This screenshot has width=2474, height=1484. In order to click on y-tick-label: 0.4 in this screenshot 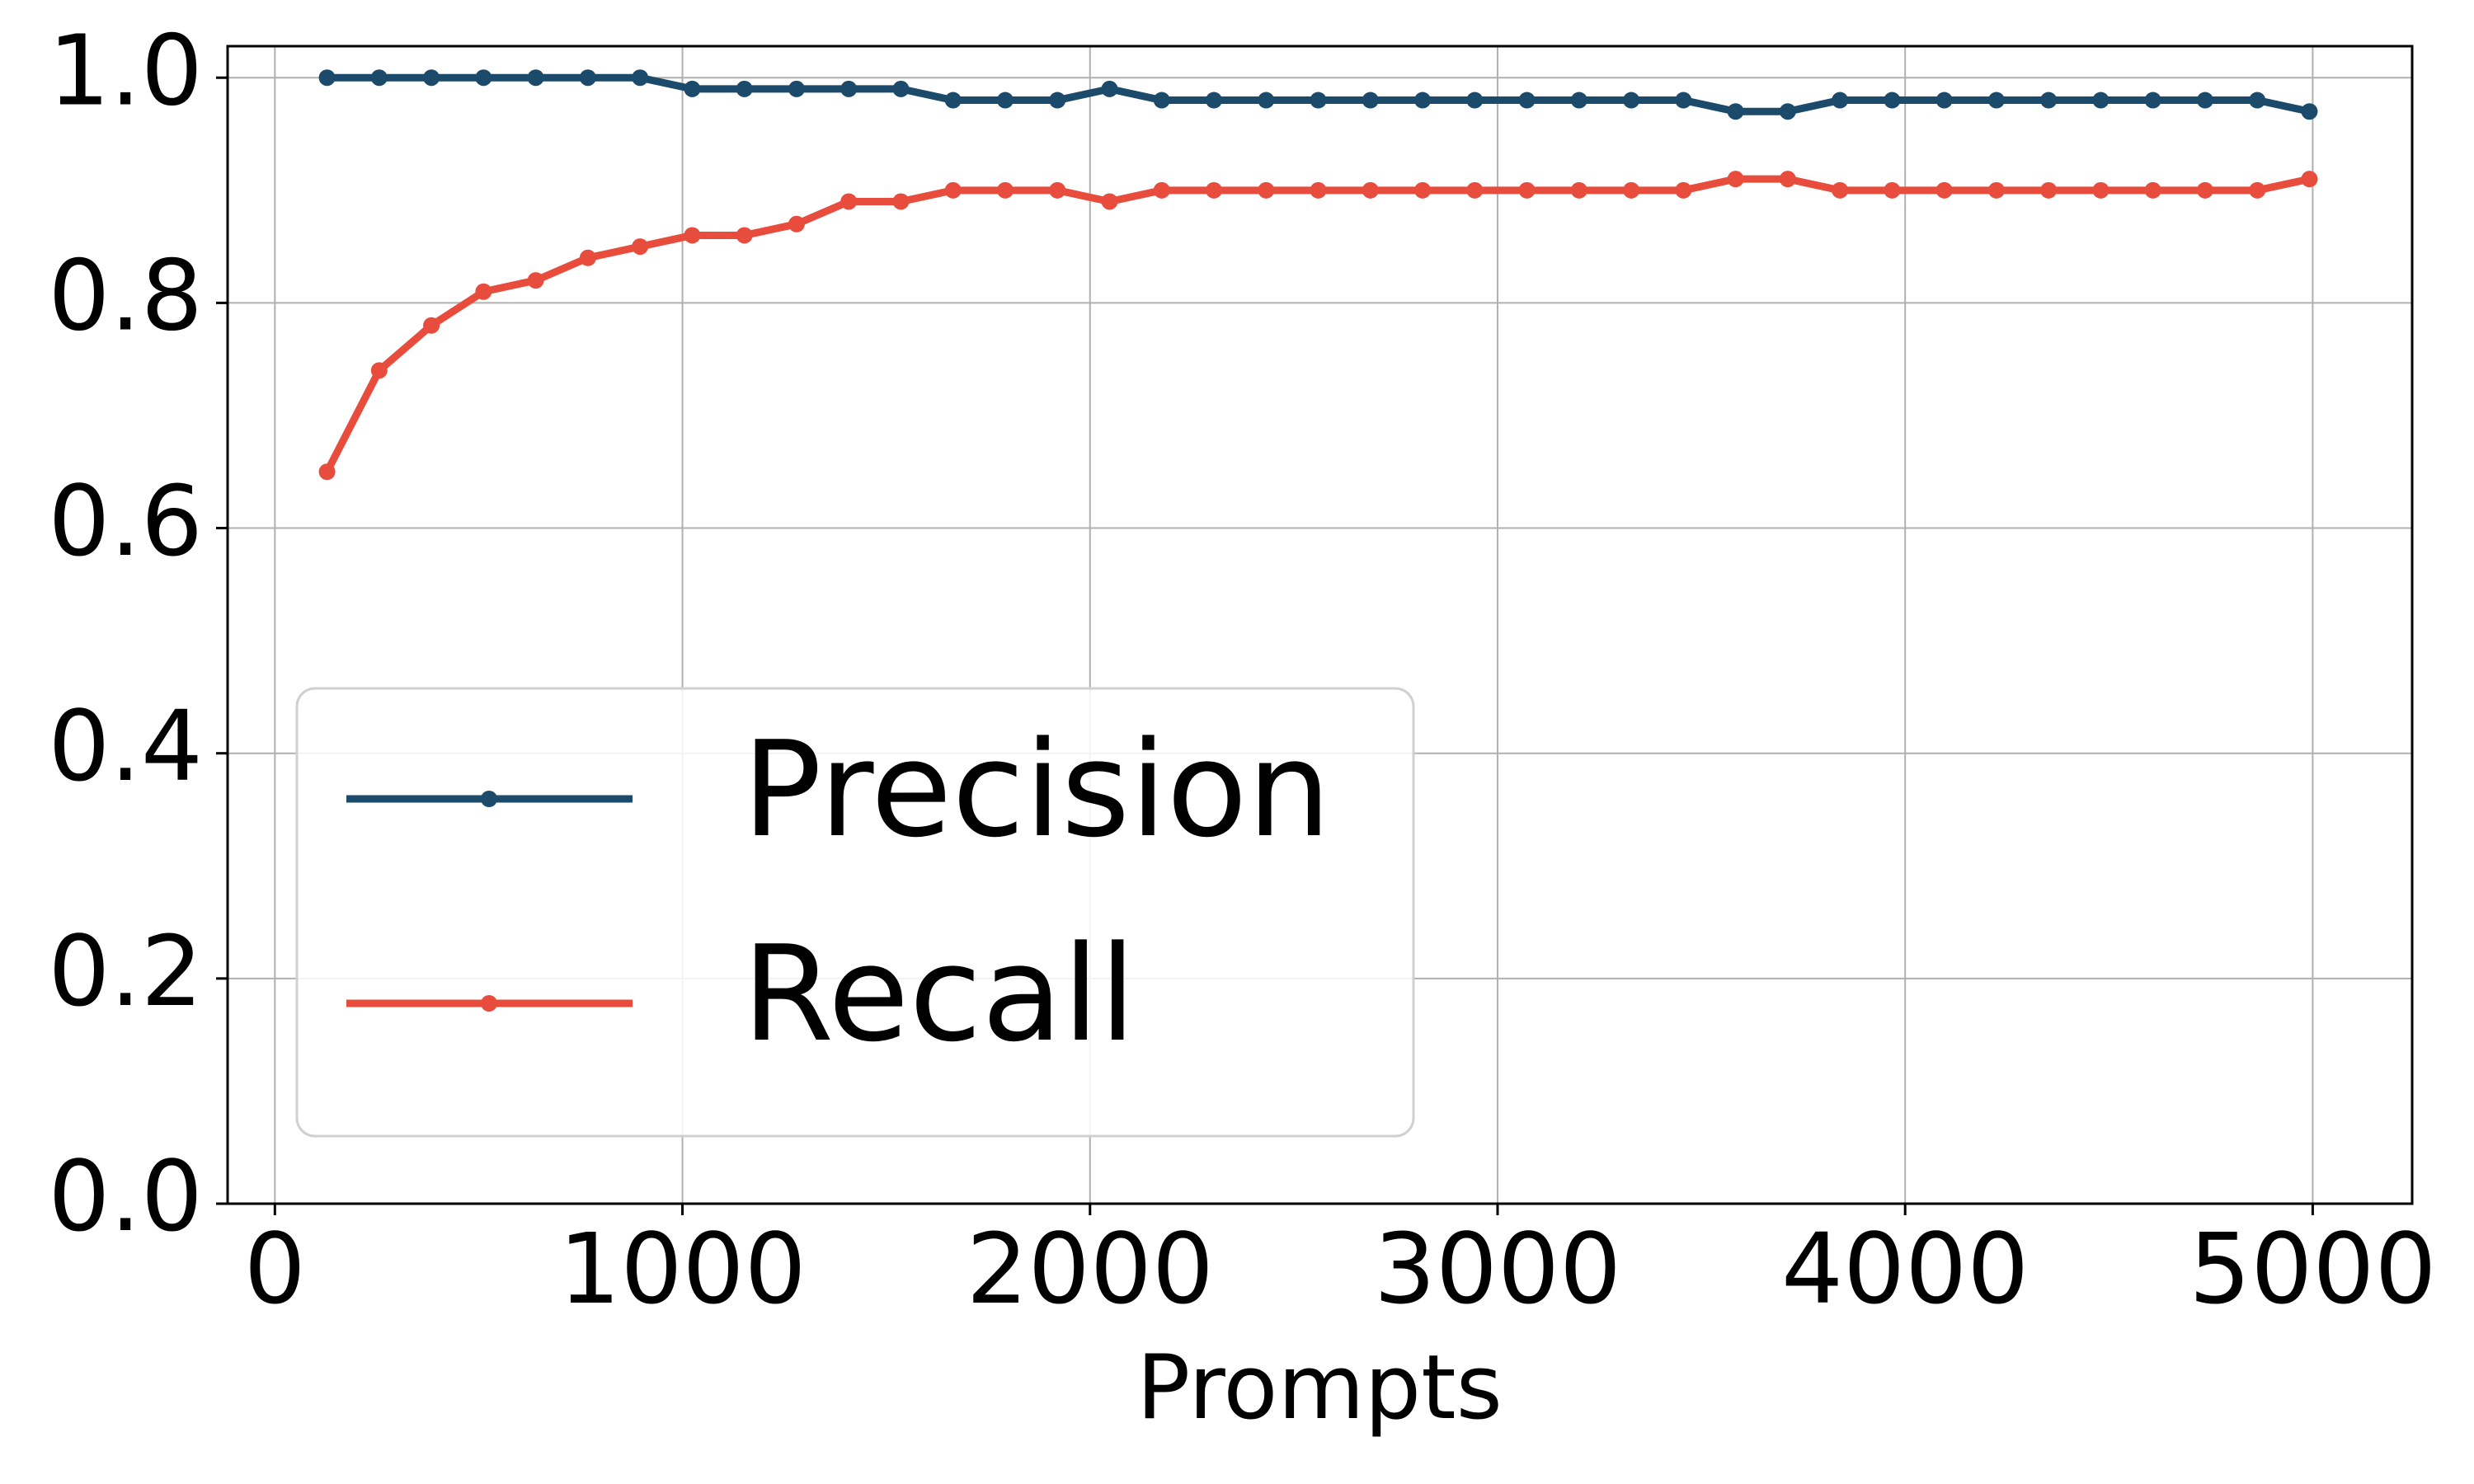, I will do `click(125, 746)`.